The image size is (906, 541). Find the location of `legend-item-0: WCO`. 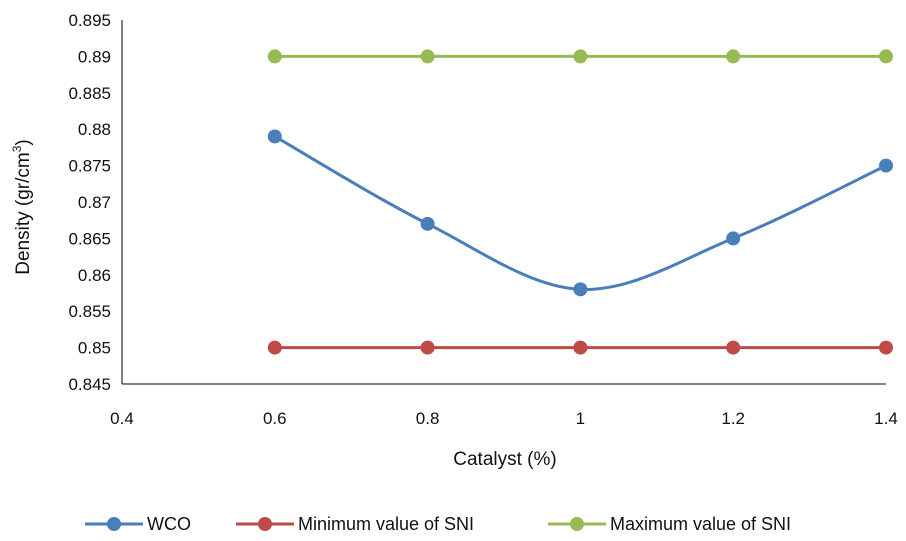

legend-item-0: WCO is located at coordinates (138, 524).